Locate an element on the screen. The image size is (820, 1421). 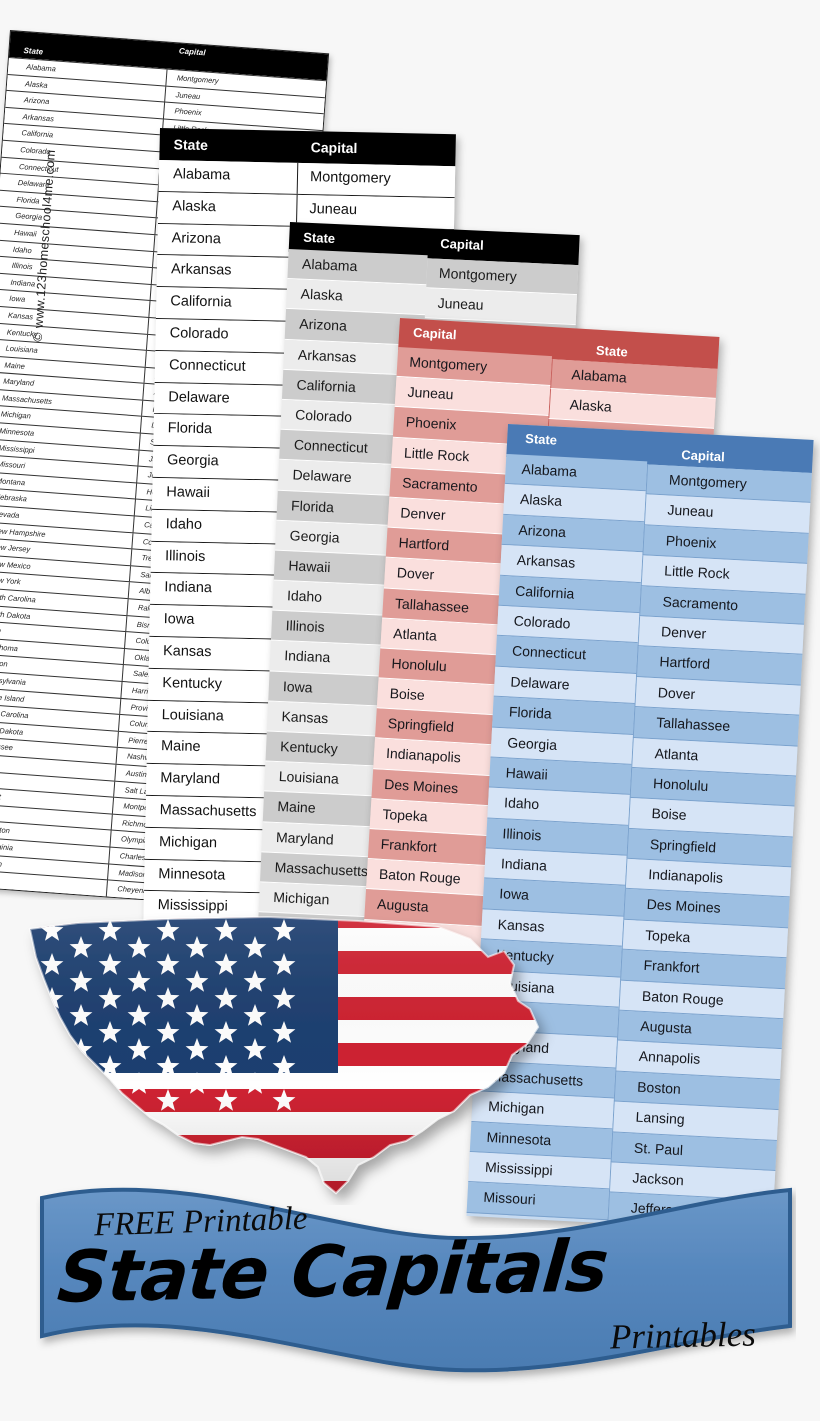
ribbon-shape is located at coordinates (416, 1280).